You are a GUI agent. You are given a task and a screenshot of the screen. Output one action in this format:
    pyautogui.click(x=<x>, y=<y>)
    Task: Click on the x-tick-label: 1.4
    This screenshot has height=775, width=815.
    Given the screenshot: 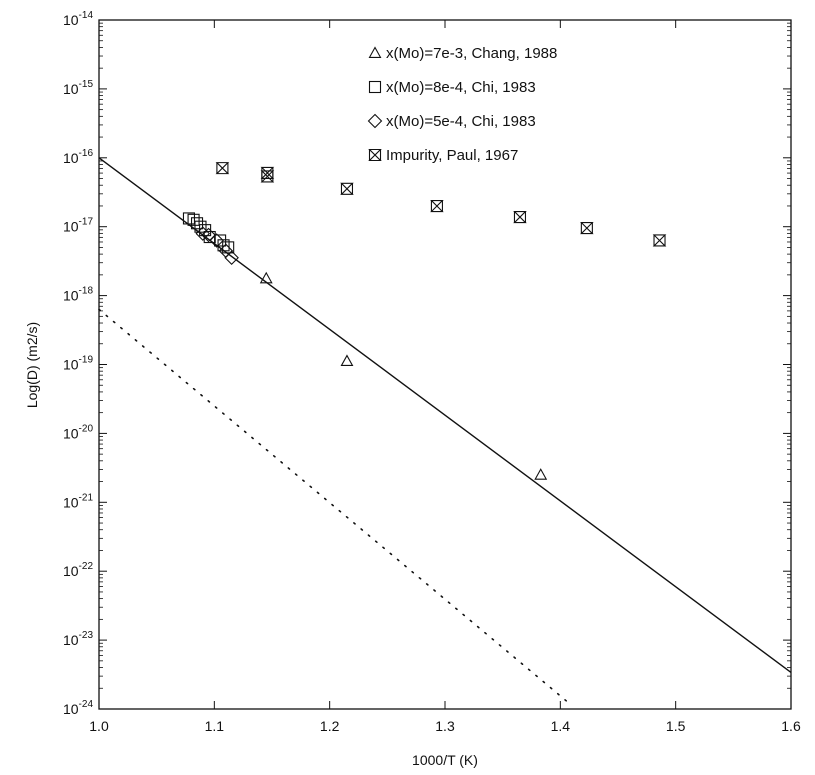 What is the action you would take?
    pyautogui.click(x=561, y=726)
    